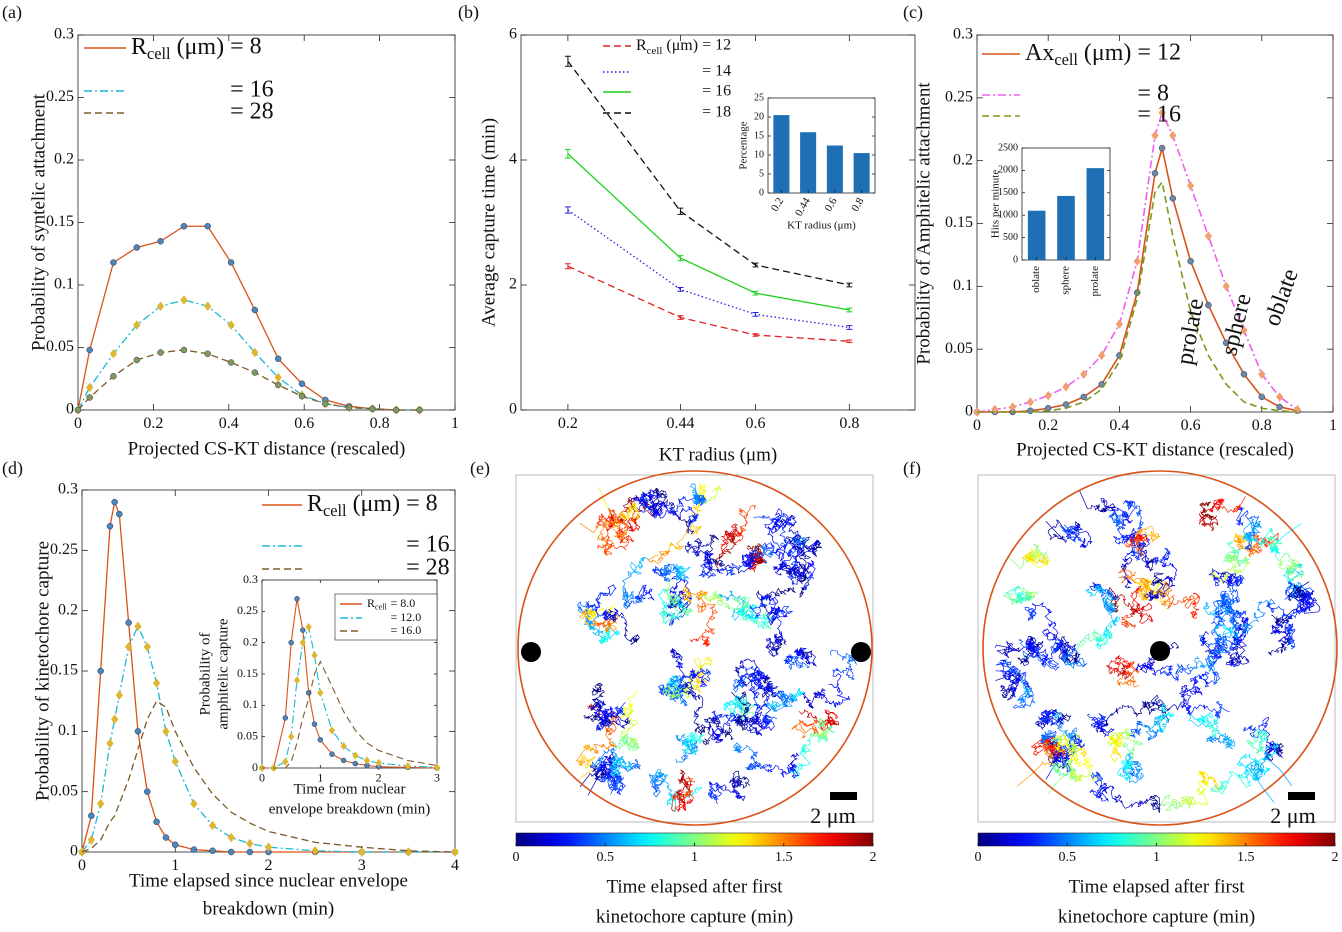 The width and height of the screenshot is (1342, 932). Describe the element at coordinates (38, 222) in the screenshot. I see `y-axis-label: Probability of syntelic attachment` at that location.